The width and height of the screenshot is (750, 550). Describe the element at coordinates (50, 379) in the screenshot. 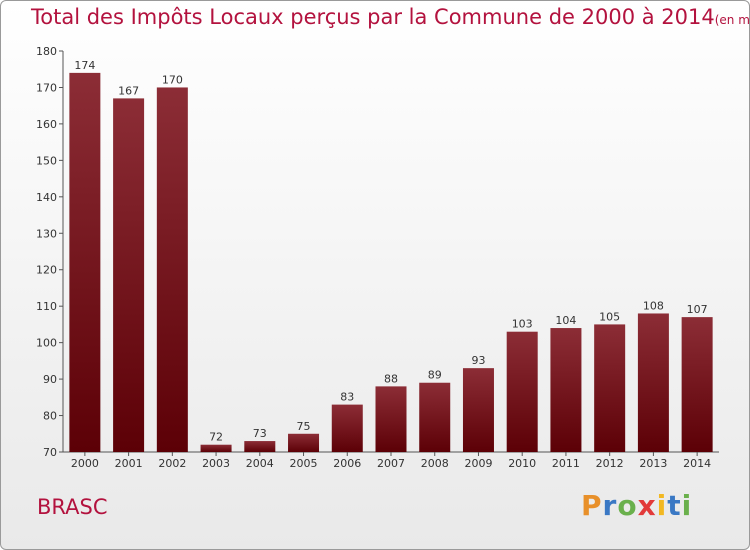

I see `y-tick-label: 90` at that location.